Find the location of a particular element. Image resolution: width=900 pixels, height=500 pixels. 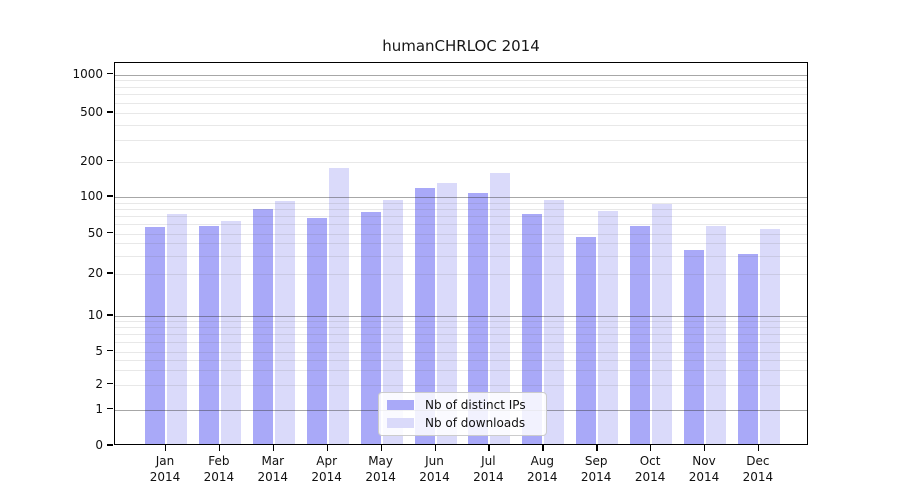

bar-distinct-ips-jul is located at coordinates (478, 318).